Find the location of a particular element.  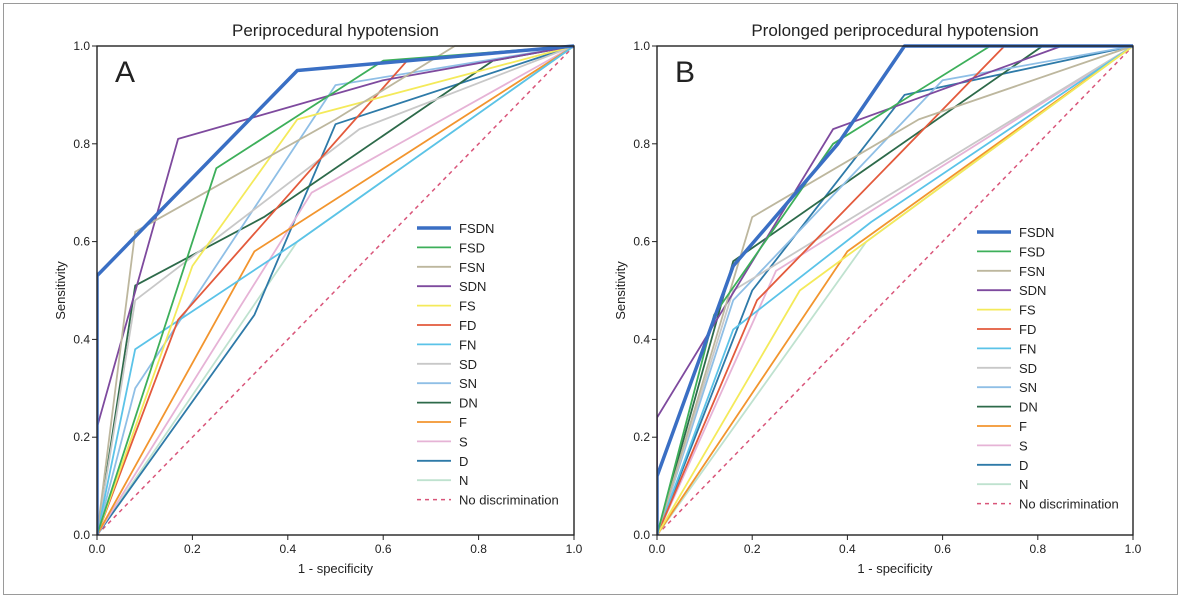

panel-label: B is located at coordinates (685, 72).